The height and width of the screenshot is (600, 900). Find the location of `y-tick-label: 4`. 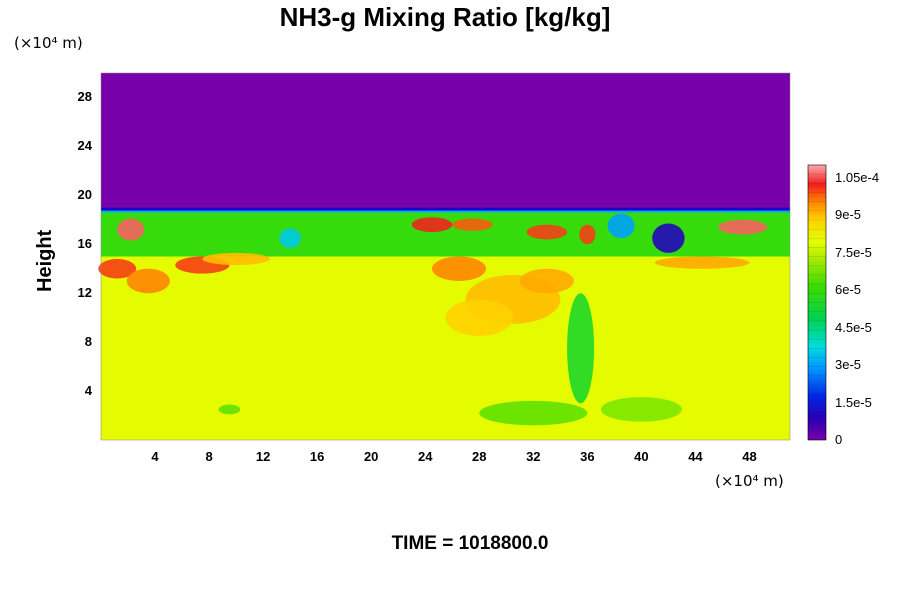

y-tick-label: 4 is located at coordinates (88, 391).